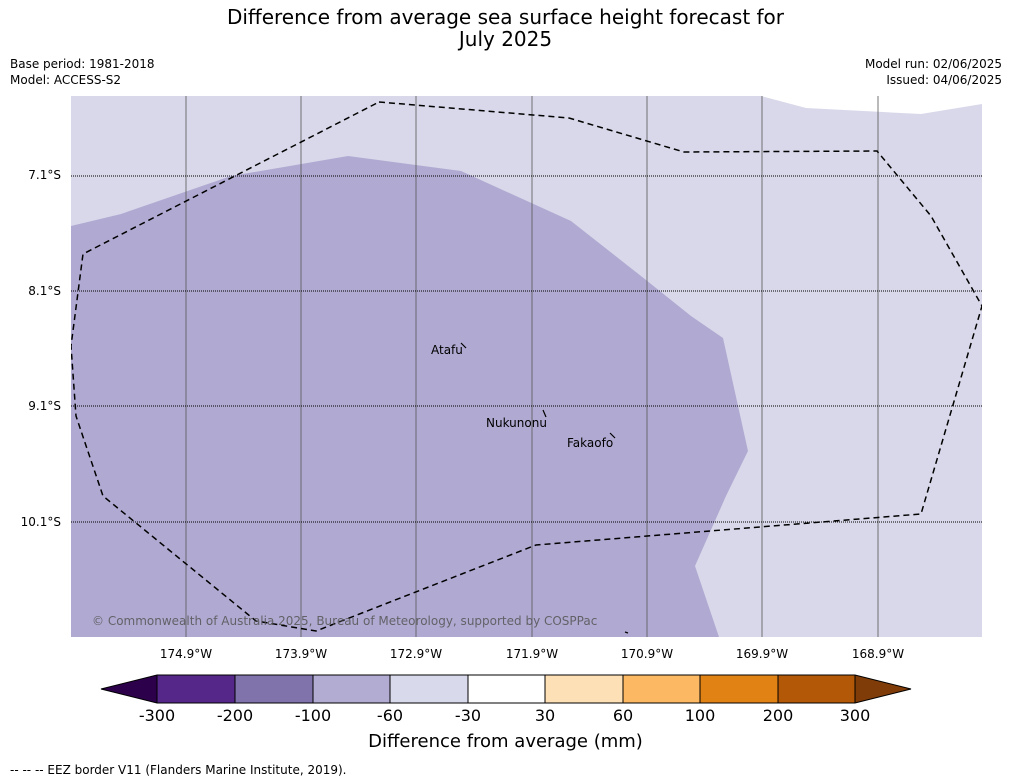 This screenshot has height=781, width=1011. What do you see at coordinates (871, 105) in the screenshot?
I see `neutral-region` at bounding box center [871, 105].